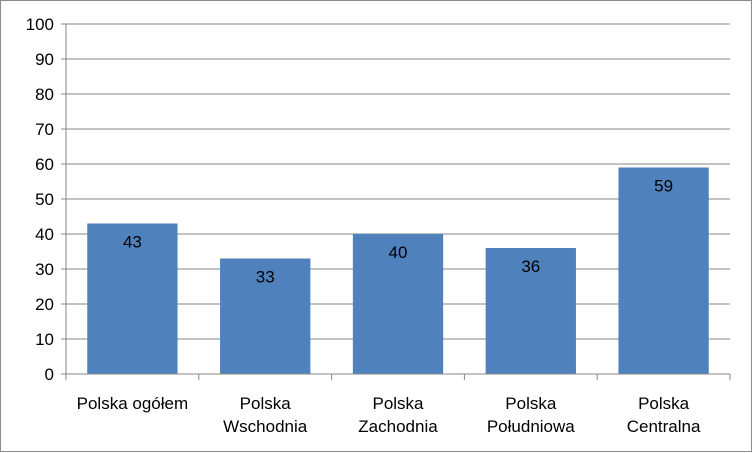 This screenshot has height=453, width=752. Describe the element at coordinates (398, 252) in the screenshot. I see `data-label: 40` at that location.